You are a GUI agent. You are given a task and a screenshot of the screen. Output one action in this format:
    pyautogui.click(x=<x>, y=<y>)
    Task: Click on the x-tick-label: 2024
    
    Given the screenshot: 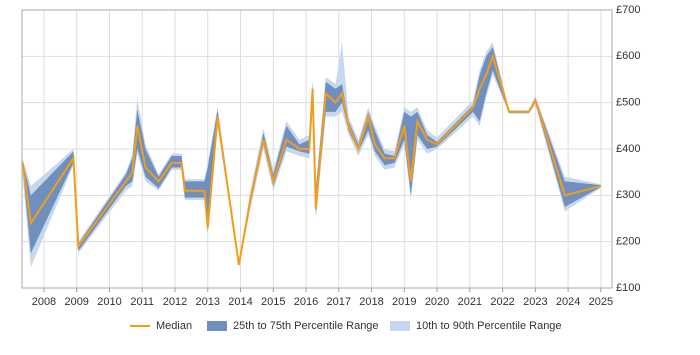 What is the action you would take?
    pyautogui.click(x=568, y=302)
    